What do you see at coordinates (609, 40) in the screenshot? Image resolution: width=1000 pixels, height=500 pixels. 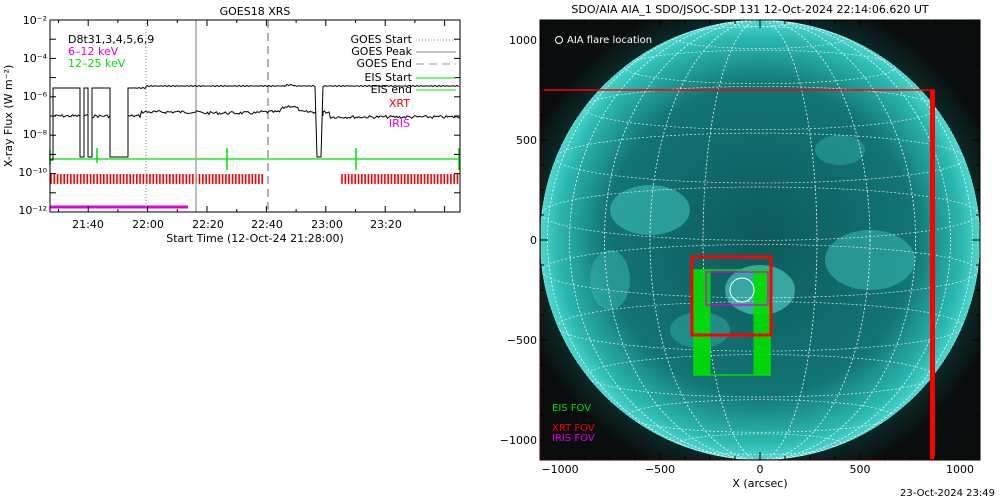 I see `flare-legend-label: AIA flare location` at bounding box center [609, 40].